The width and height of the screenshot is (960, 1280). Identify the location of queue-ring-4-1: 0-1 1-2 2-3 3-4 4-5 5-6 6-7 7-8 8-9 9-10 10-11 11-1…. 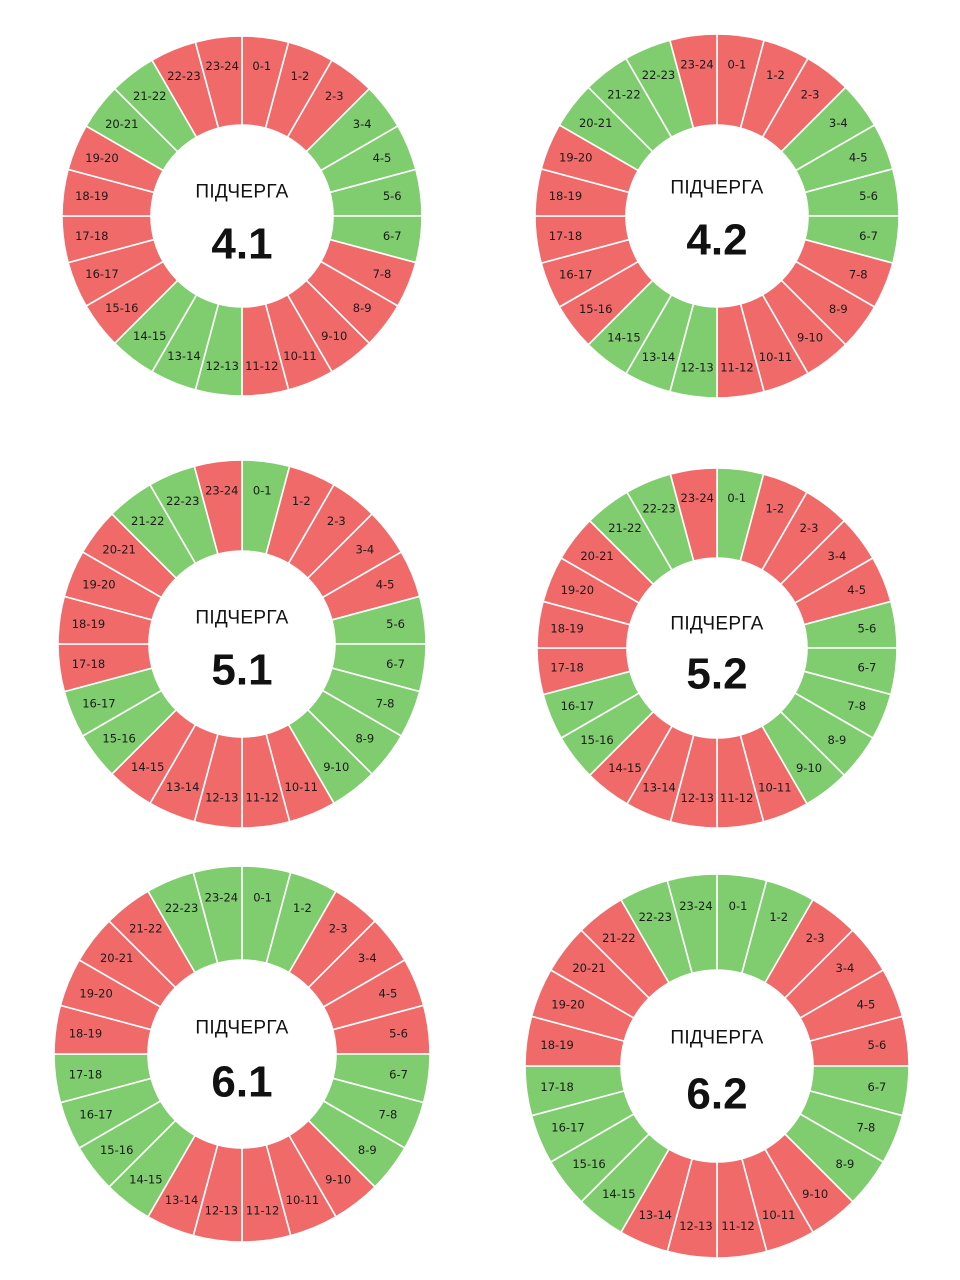
(242, 216).